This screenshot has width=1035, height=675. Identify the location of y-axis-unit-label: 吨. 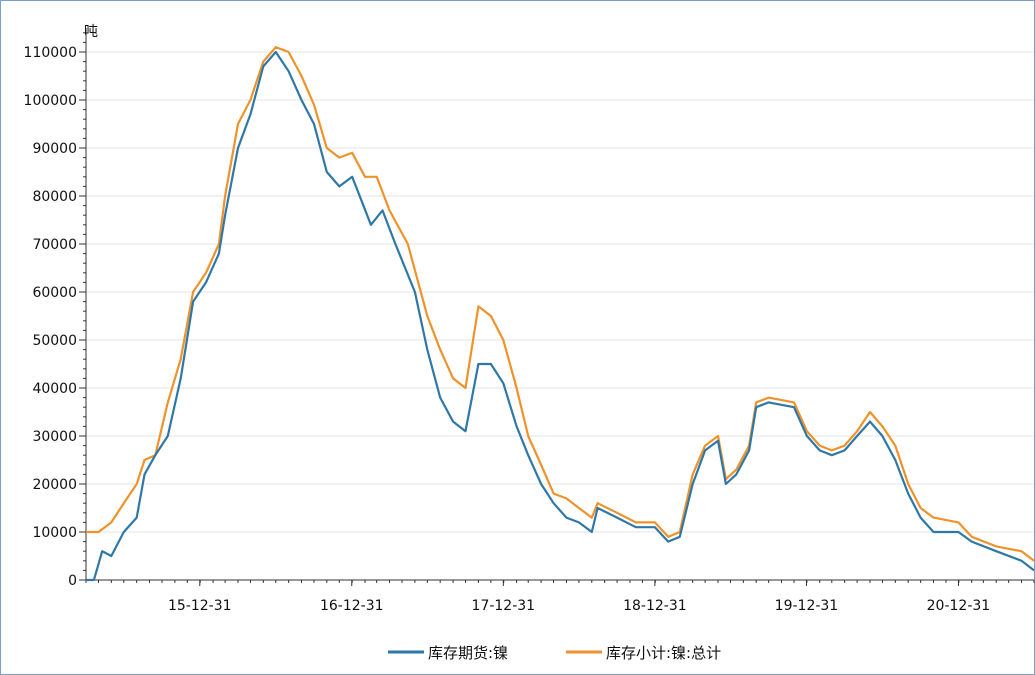
(91, 32).